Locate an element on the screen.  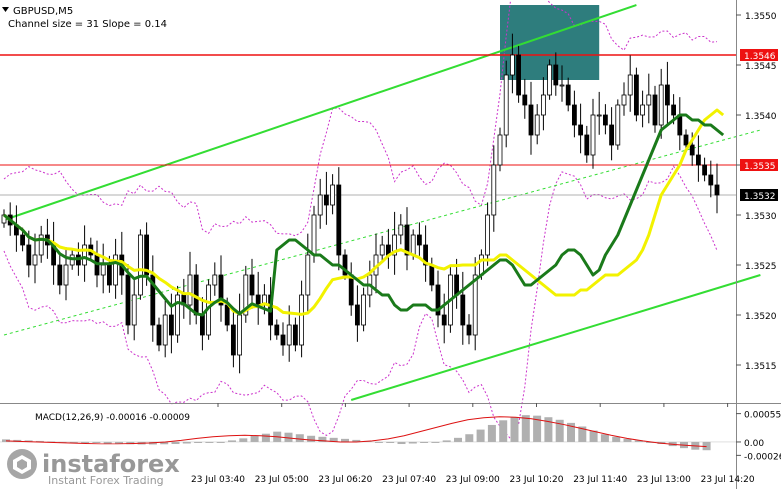
price-tag-label: 1.3535 is located at coordinates (760, 167).